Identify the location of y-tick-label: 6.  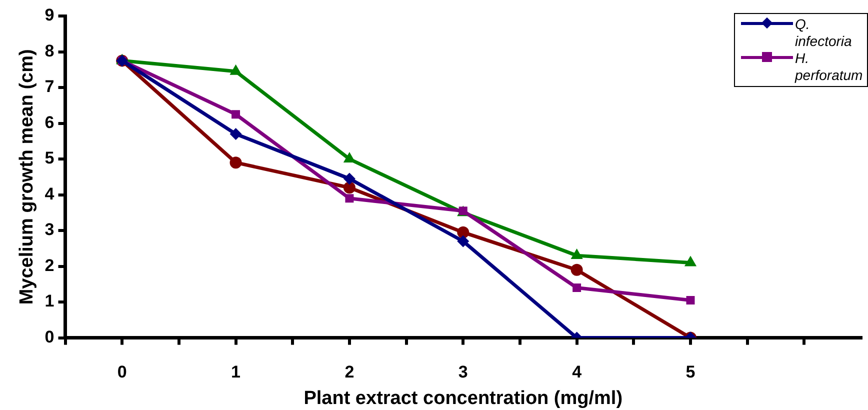
(49, 122).